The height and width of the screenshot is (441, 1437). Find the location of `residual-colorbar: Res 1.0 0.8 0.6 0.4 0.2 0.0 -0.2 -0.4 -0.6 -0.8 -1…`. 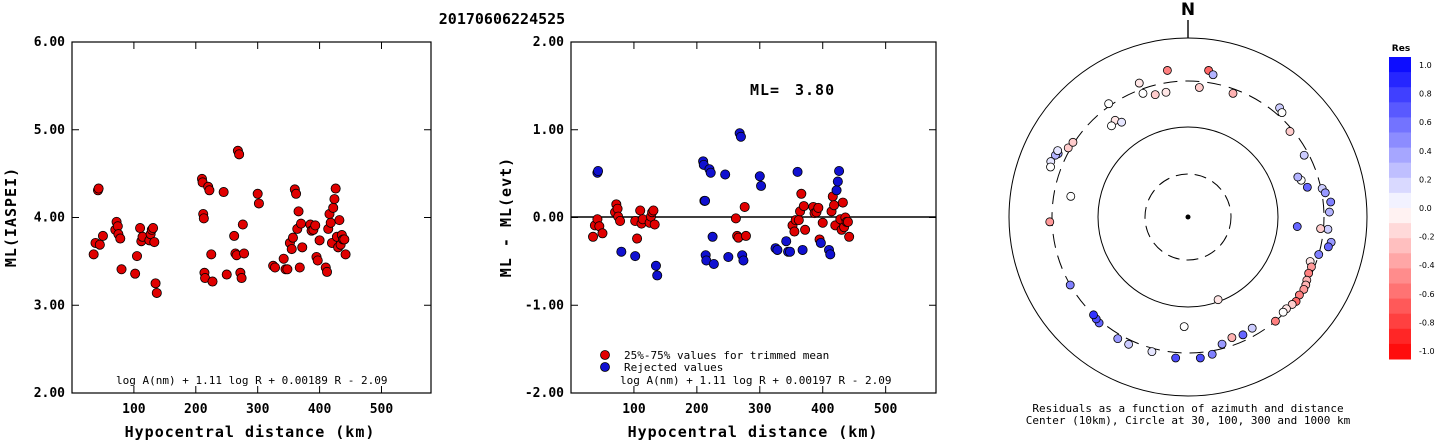

residual-colorbar: Res 1.0 0.8 0.6 0.4 0.2 0.0 -0.2 -0.4 -0.6 -0.8 -1… is located at coordinates (1412, 202).